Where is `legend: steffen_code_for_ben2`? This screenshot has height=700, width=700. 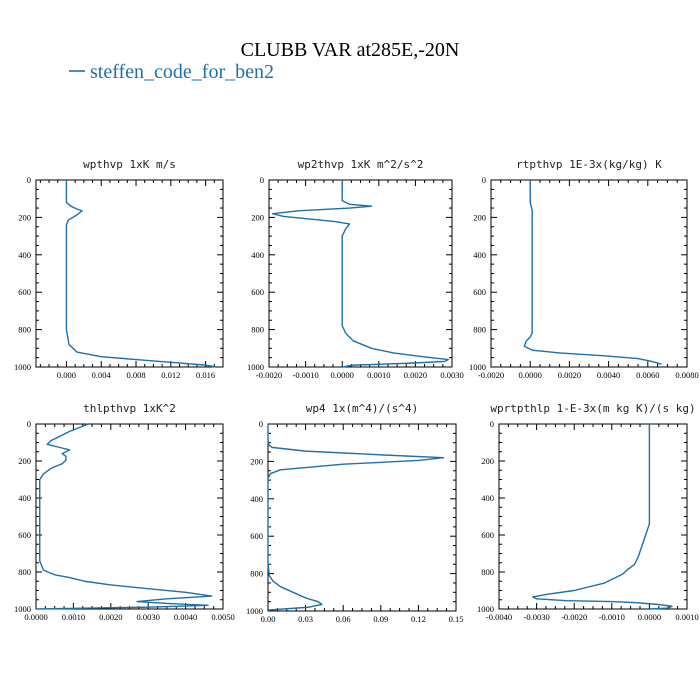
legend: steffen_code_for_ben2 is located at coordinates (171, 72).